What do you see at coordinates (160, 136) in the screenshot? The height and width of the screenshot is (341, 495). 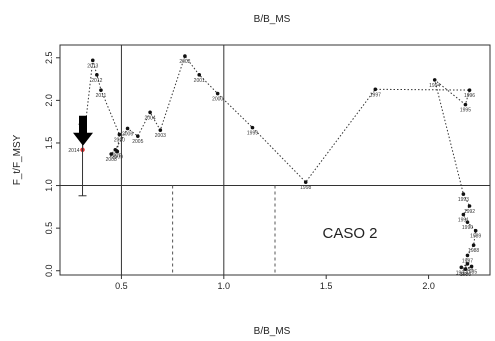 I see `point-label: 2003` at bounding box center [160, 136].